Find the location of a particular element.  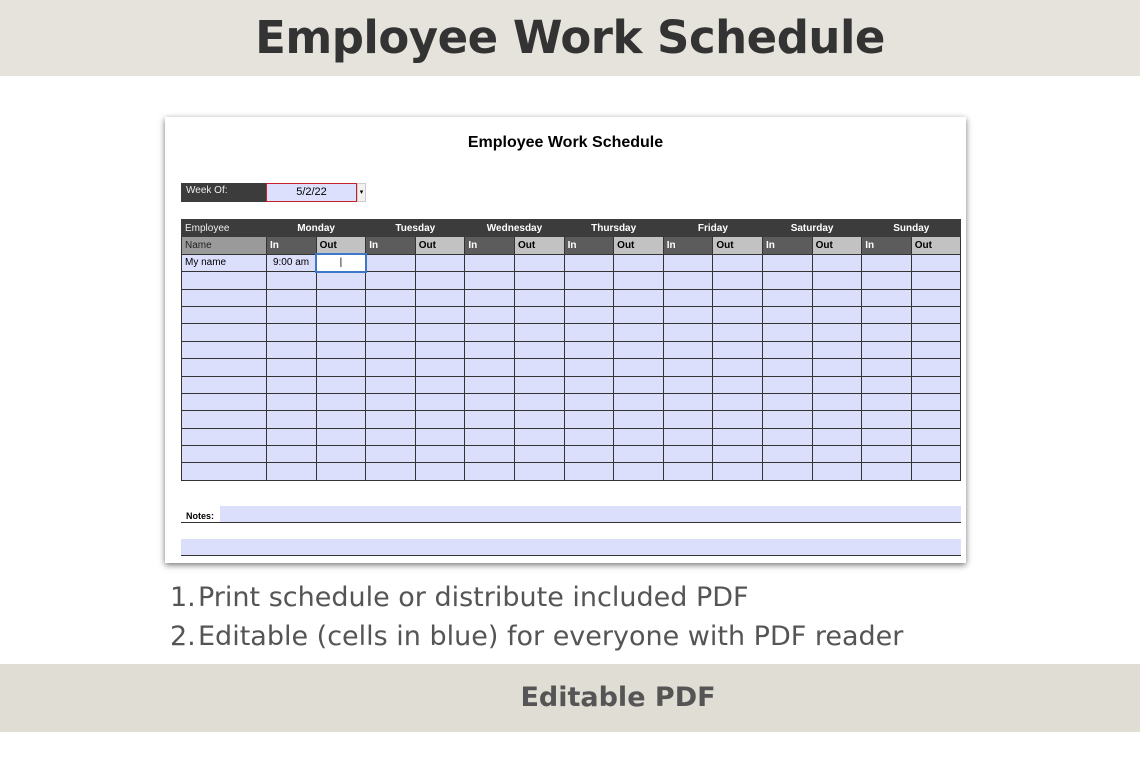

dropdown-arrow-icon: ▾ is located at coordinates (361, 192).